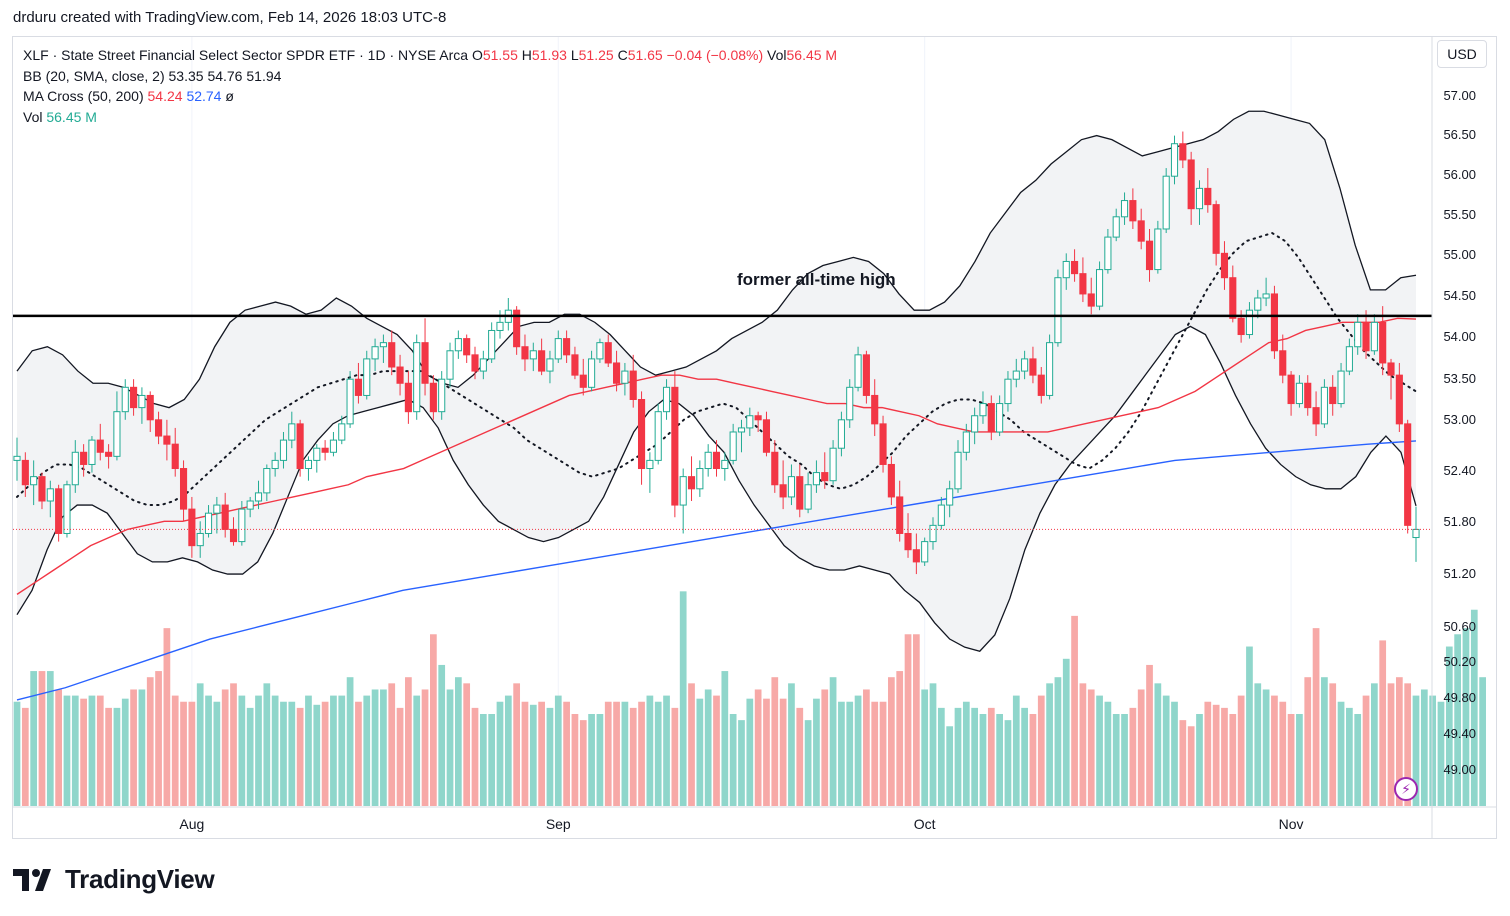 The image size is (1510, 916). What do you see at coordinates (430, 76) in the screenshot?
I see `bb-row: BB (20, SMA, close, 2) 53.35 54.76 51.94` at bounding box center [430, 76].